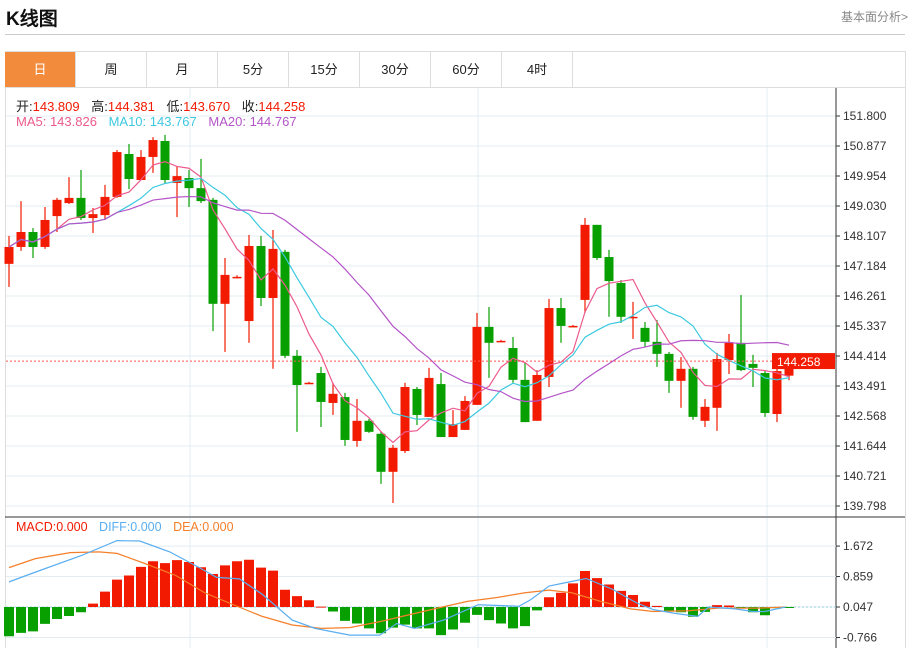 This screenshot has width=910, height=648. What do you see at coordinates (395, 69) in the screenshot?
I see `tab-30min: 30分` at bounding box center [395, 69].